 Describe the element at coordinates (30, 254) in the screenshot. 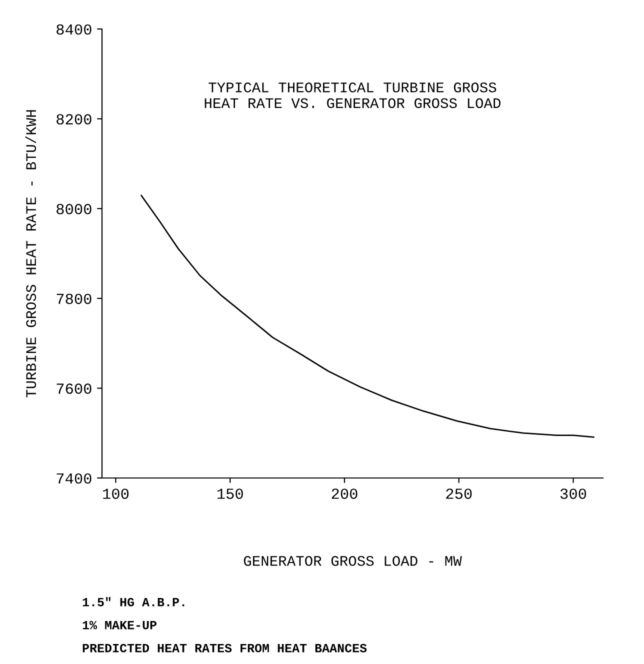

I see `y-axis-title: TURBINE GROSS HEAT RATE - BTU/KWH` at that location.